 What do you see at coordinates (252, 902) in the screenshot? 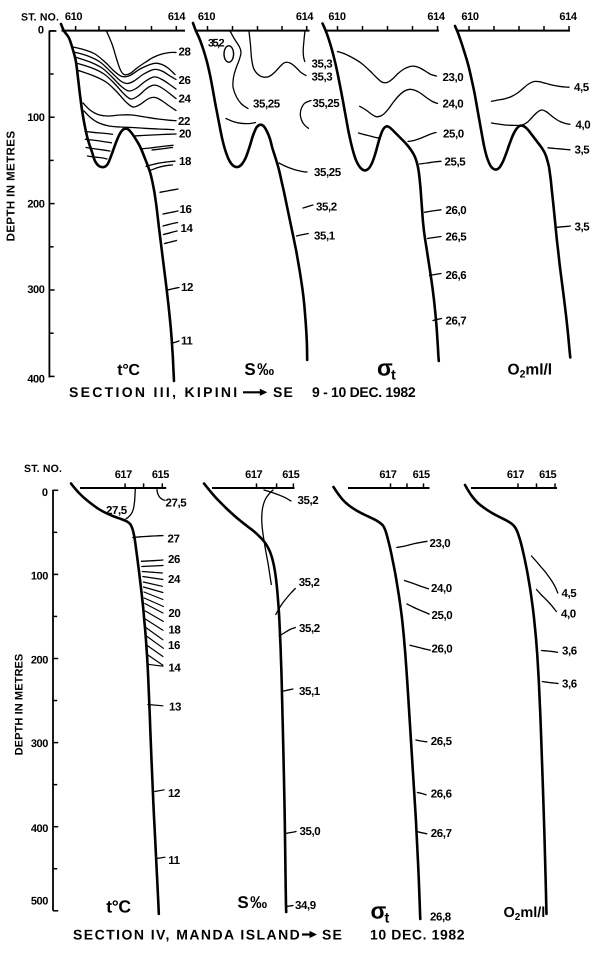
I see `svg-text: S‰` at bounding box center [252, 902].